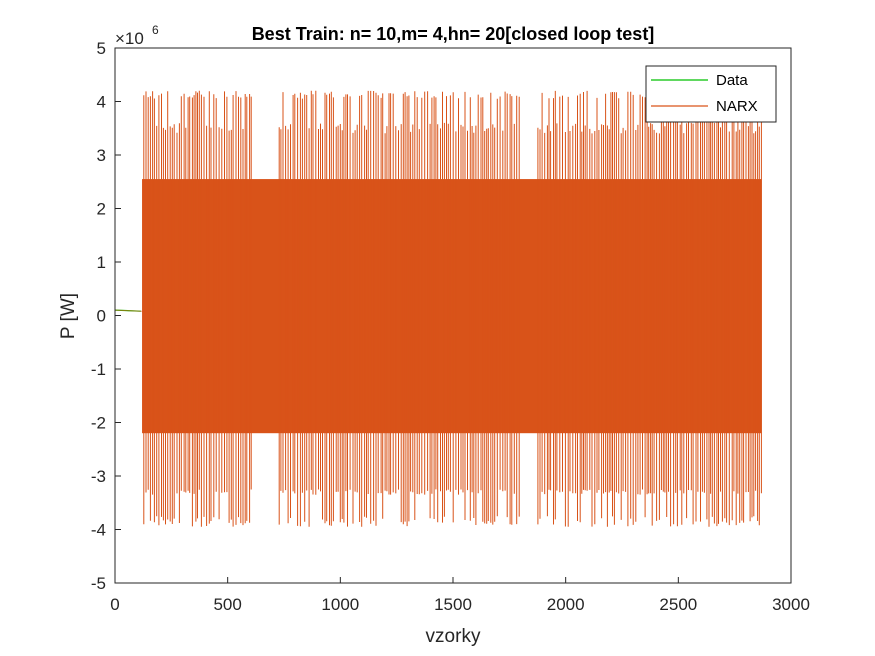  What do you see at coordinates (101, 209) in the screenshot?
I see `y-tick-label: 2` at bounding box center [101, 209].